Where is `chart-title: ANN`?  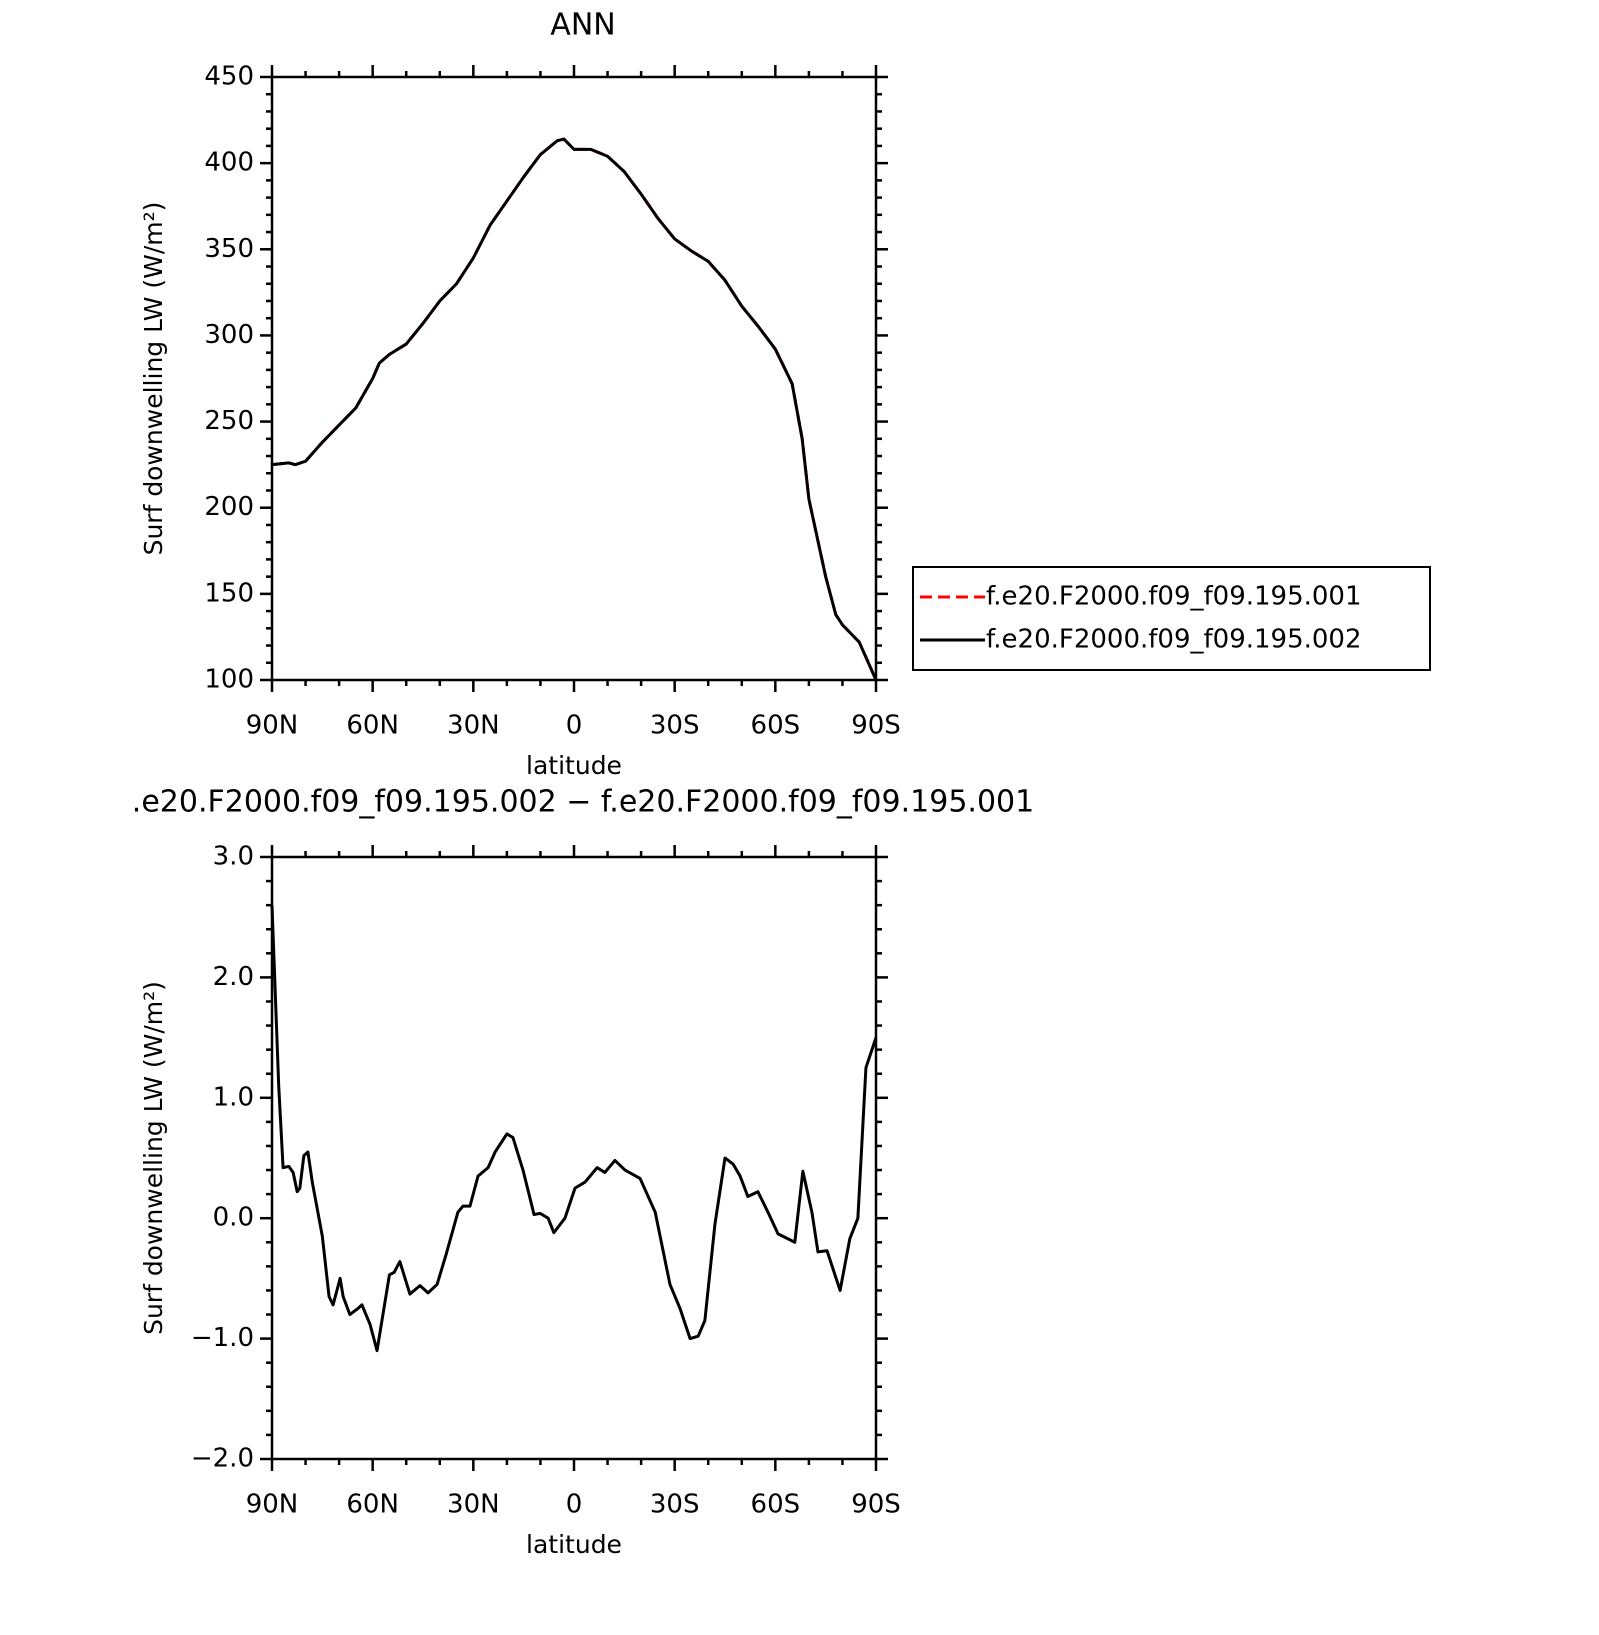
chart-title: ANN is located at coordinates (582, 25).